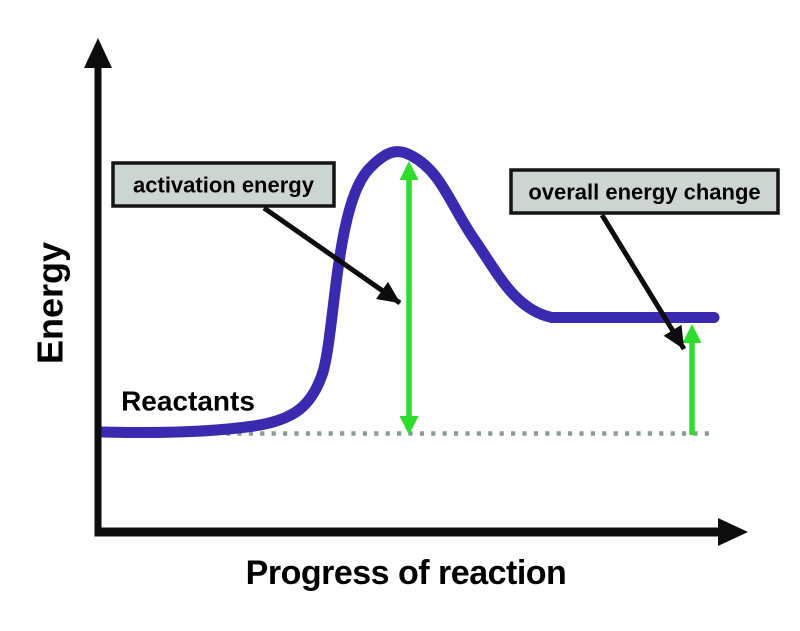  What do you see at coordinates (409, 425) in the screenshot?
I see `activation-energy-arrowhead-bottom` at bounding box center [409, 425].